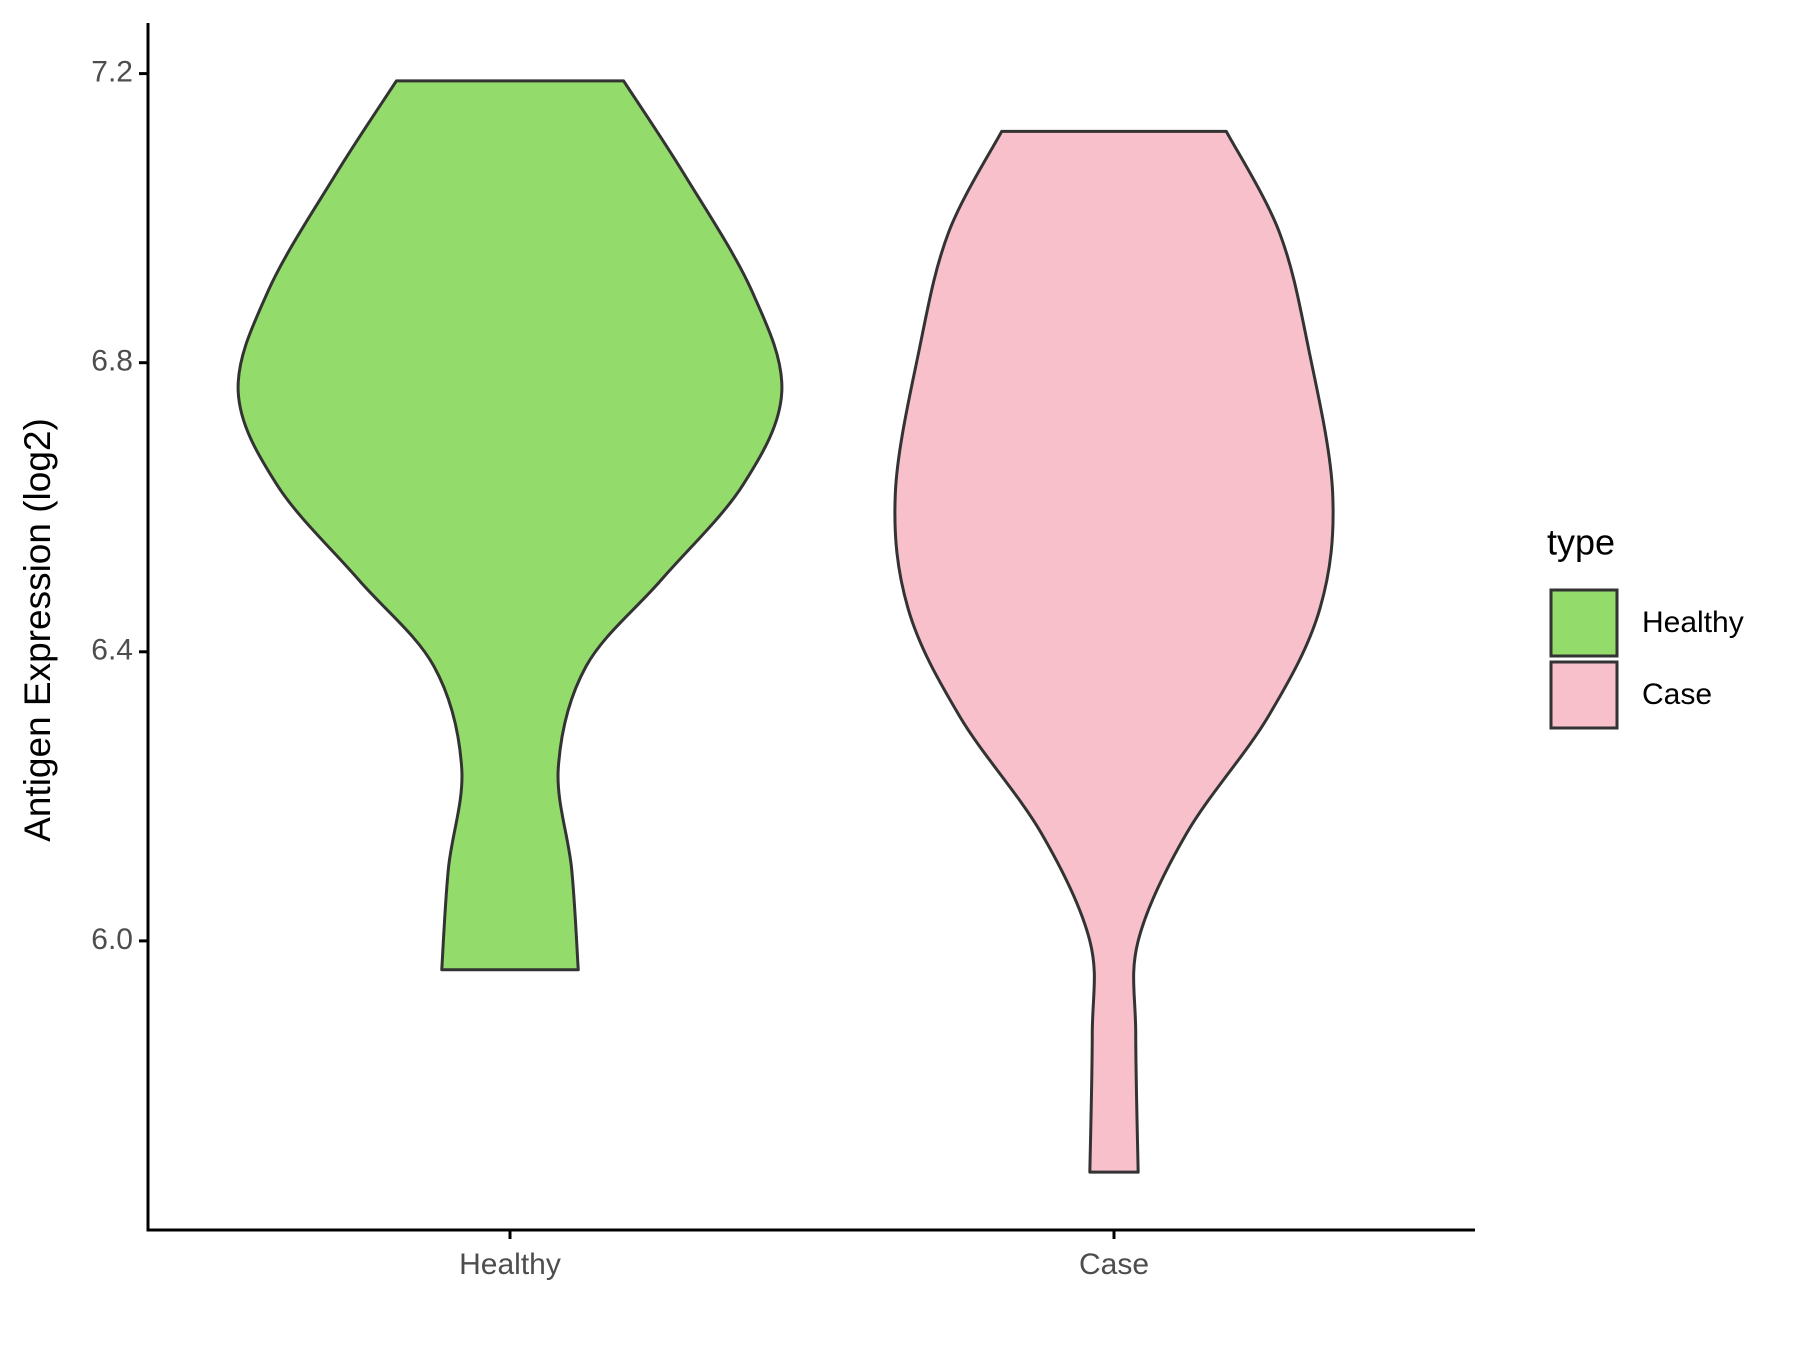 The height and width of the screenshot is (1350, 1800). What do you see at coordinates (1677, 694) in the screenshot?
I see `legend-label: Case` at bounding box center [1677, 694].